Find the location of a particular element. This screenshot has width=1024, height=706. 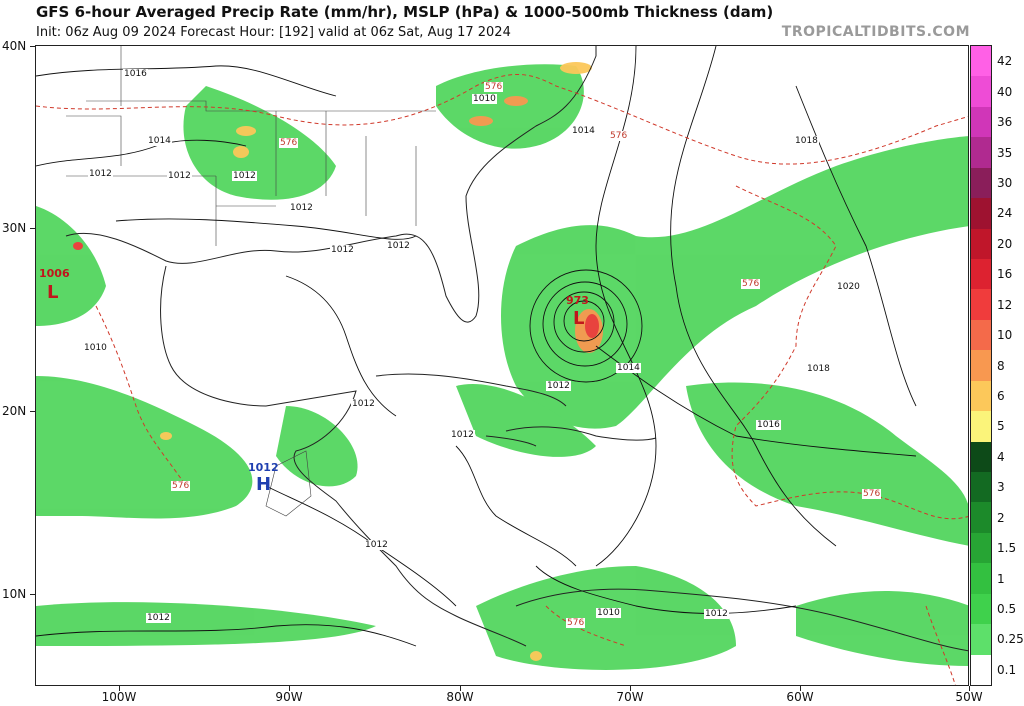

low-pressure-value: 973 is located at coordinates (577, 300).